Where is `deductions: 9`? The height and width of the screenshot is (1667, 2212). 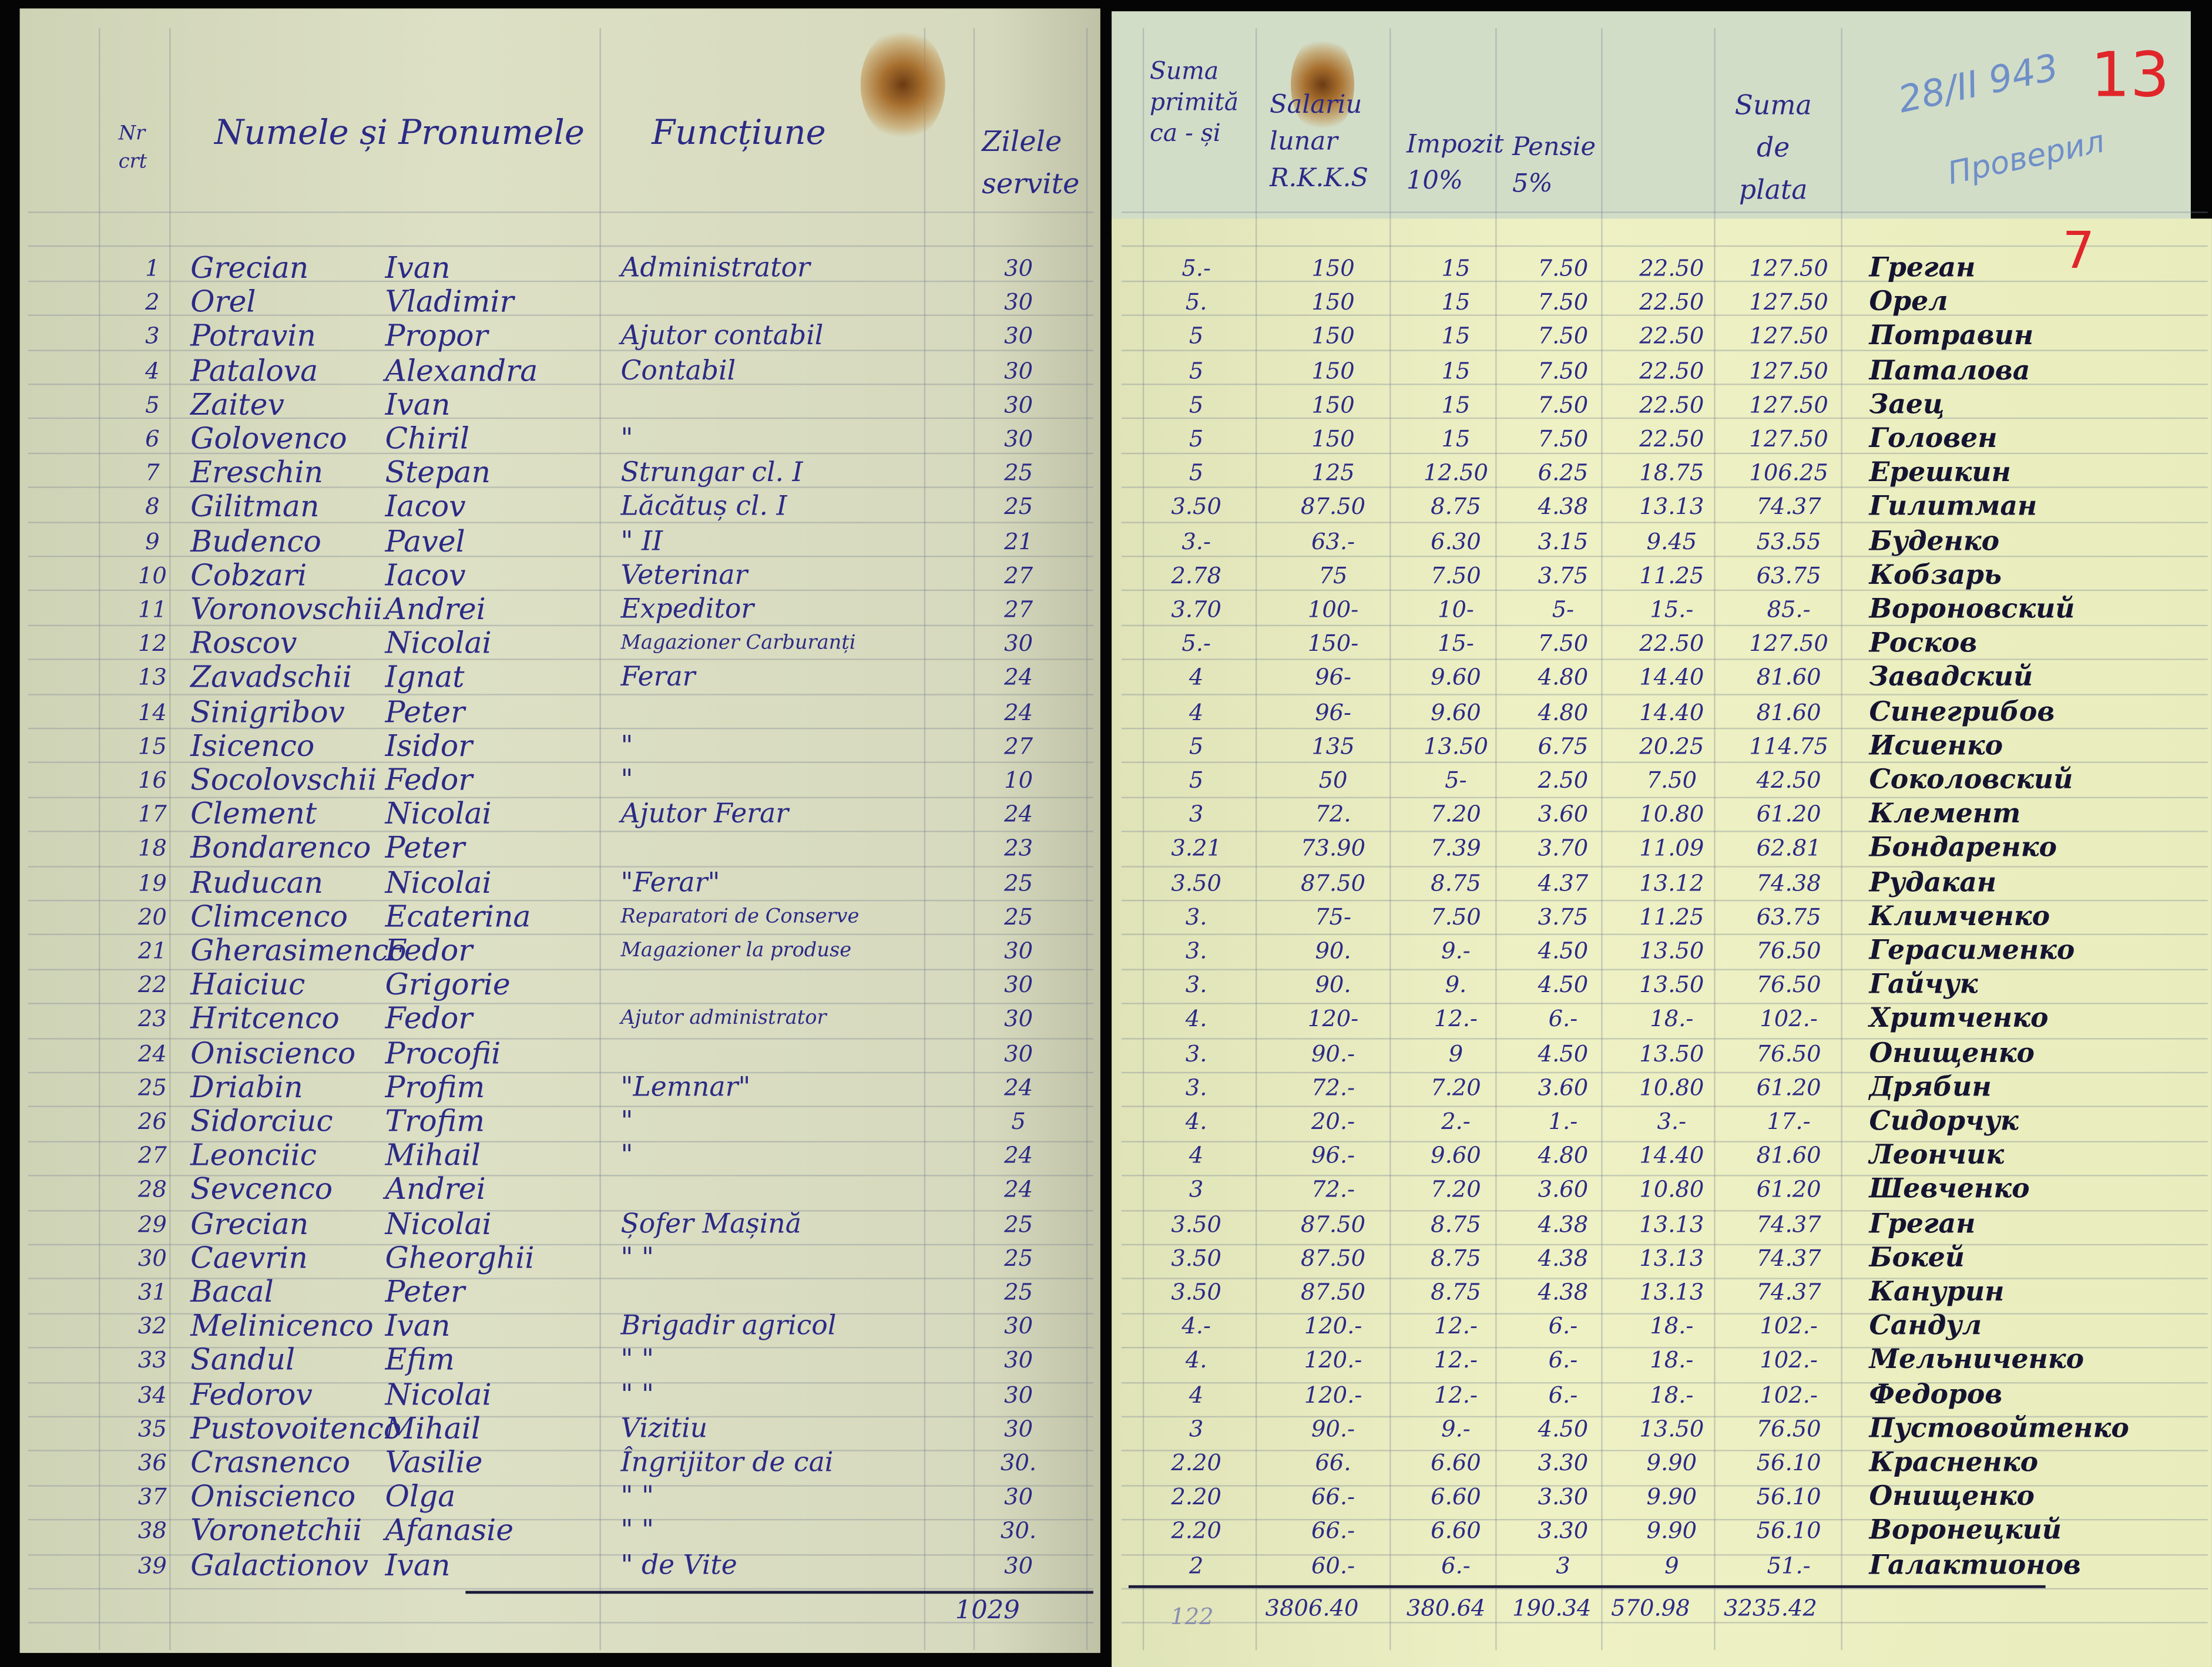 deductions: 9 is located at coordinates (1671, 1565).